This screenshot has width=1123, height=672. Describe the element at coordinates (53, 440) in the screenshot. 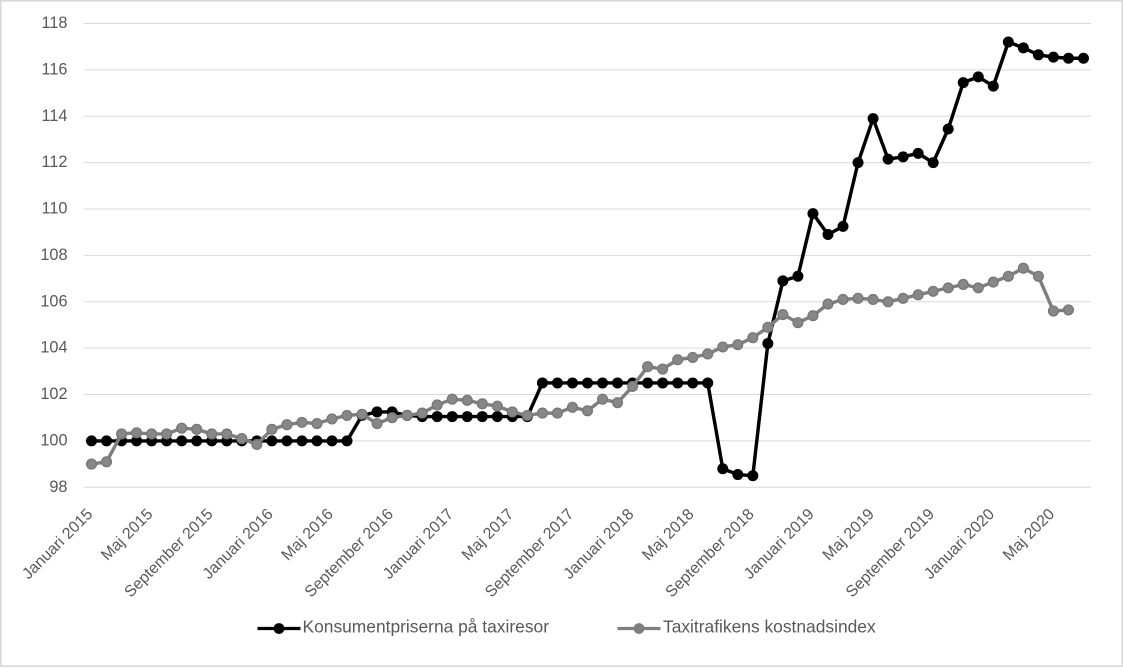

I see `svg-text: 100` at that location.